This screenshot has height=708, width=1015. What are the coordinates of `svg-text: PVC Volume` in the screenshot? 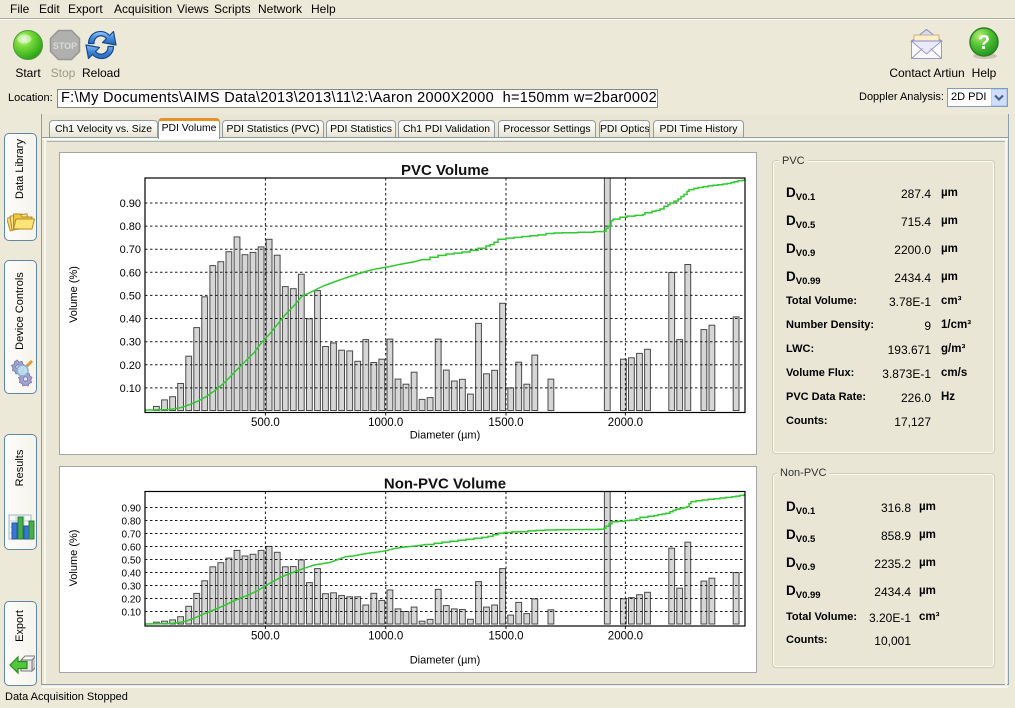 It's located at (445, 170).